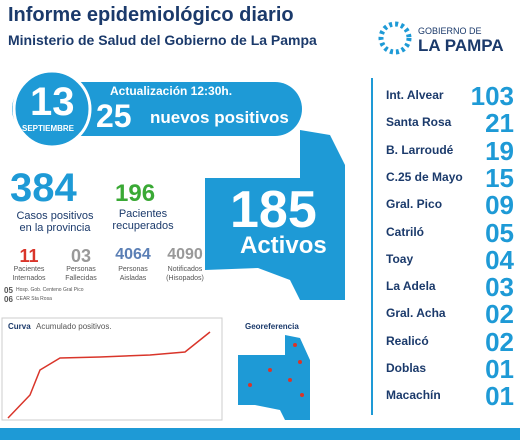 The image size is (520, 440). What do you see at coordinates (48, 128) in the screenshot?
I see `date-month: SEPTIEMBRE` at bounding box center [48, 128].